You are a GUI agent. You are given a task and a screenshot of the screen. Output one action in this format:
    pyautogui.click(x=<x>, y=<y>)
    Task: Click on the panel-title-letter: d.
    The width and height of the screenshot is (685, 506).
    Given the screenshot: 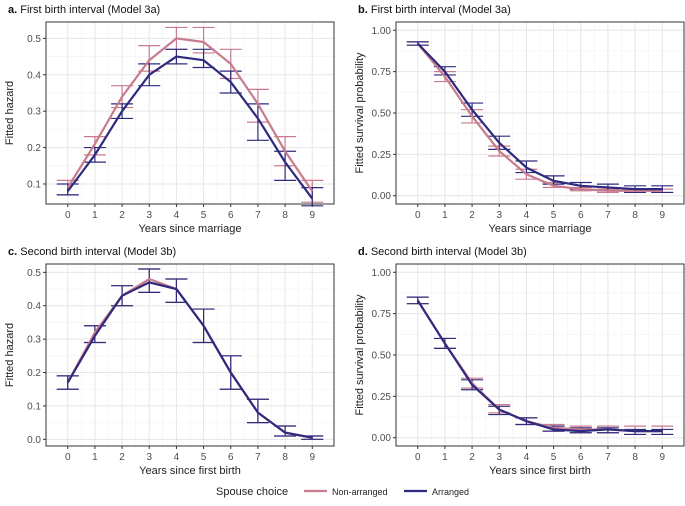 What is the action you would take?
    pyautogui.click(x=364, y=252)
    